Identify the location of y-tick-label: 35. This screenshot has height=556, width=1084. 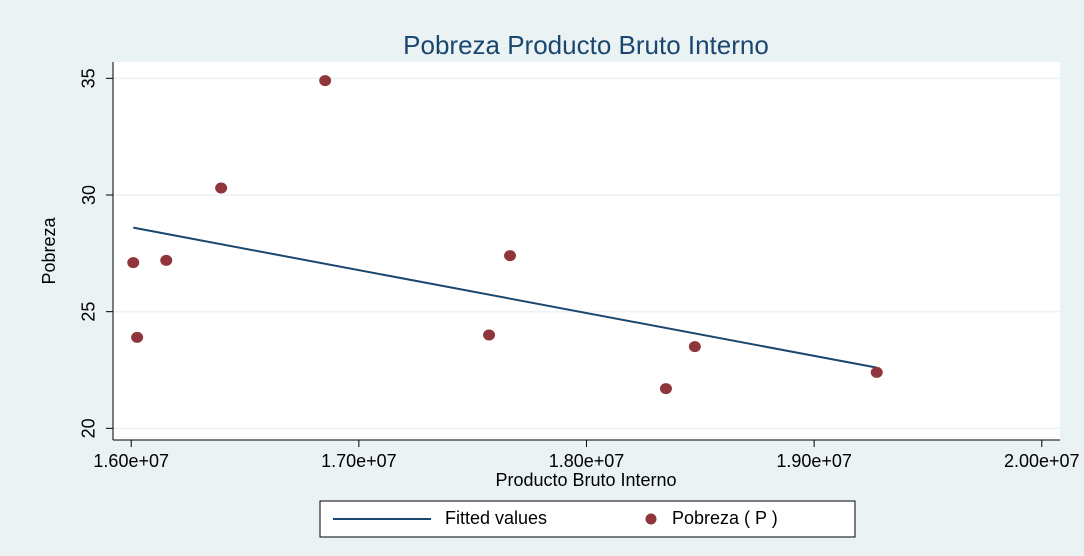
(89, 78).